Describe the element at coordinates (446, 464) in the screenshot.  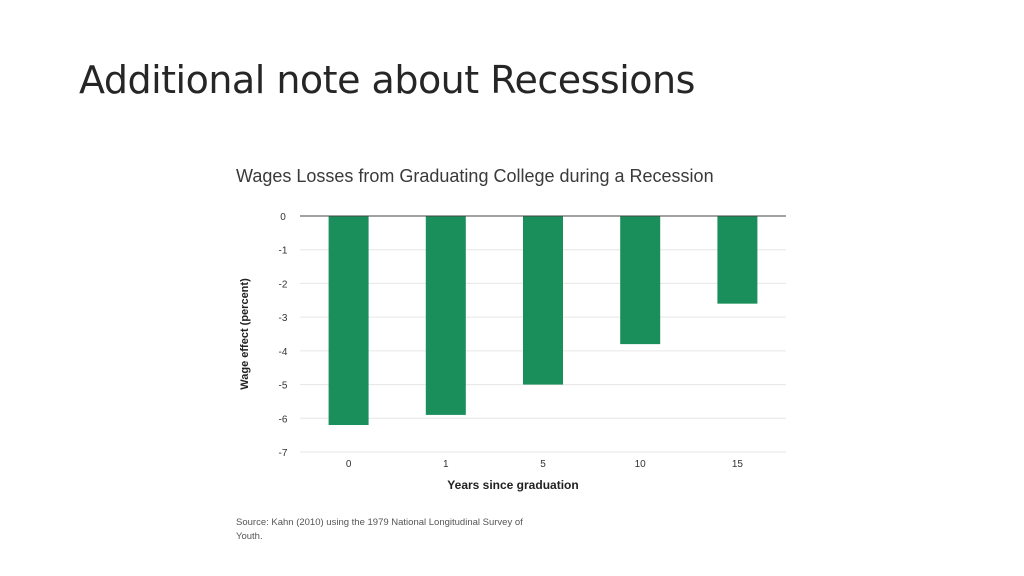
I see `x-tick-label: 1` at that location.